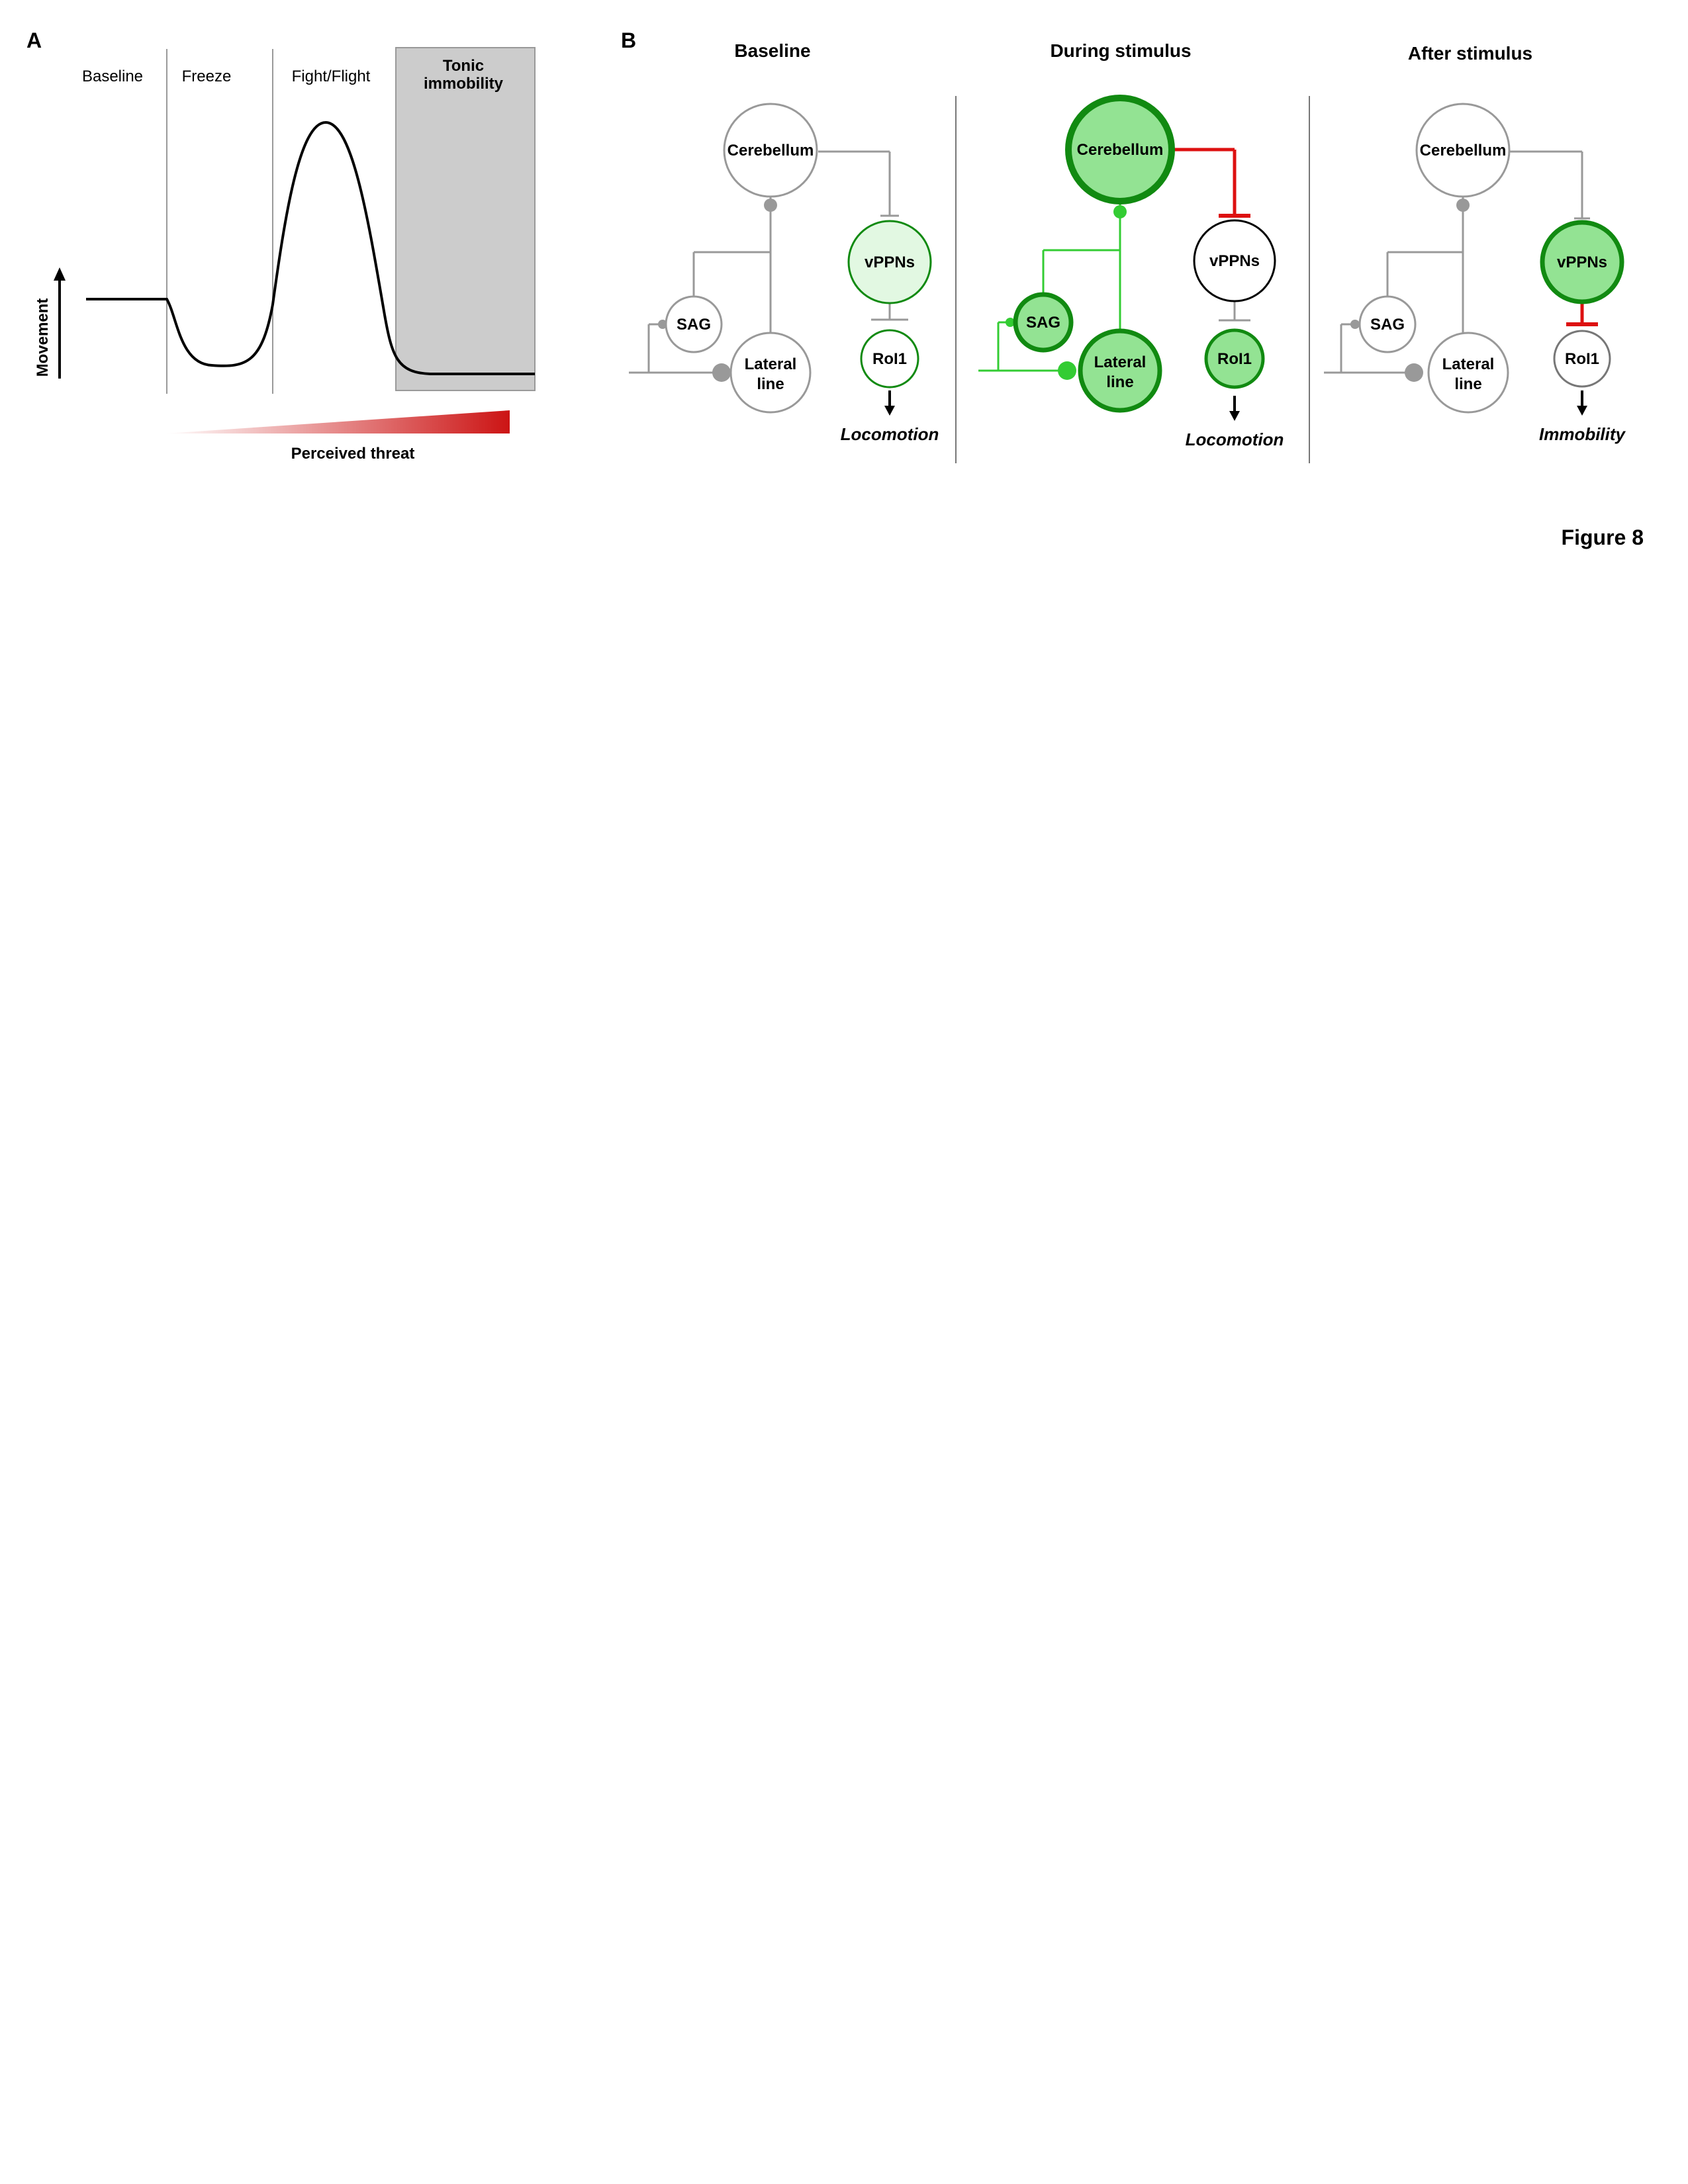 This screenshot has width=1688, height=2184. I want to click on column-title-during: During stimulus, so click(1120, 50).